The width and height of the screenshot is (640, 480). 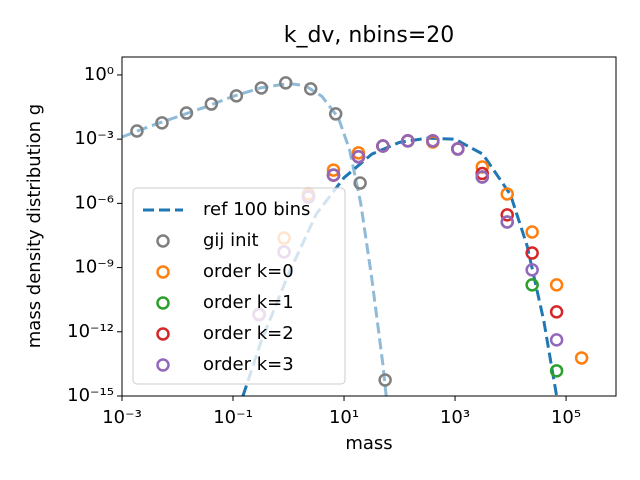 What do you see at coordinates (566, 417) in the screenshot?
I see `x-tick-label: 10⁵` at bounding box center [566, 417].